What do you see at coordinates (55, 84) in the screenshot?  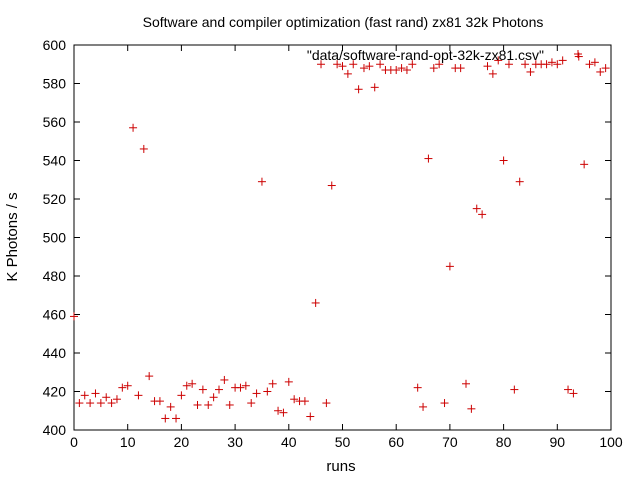 I see `y-tick-label: 580` at bounding box center [55, 84].